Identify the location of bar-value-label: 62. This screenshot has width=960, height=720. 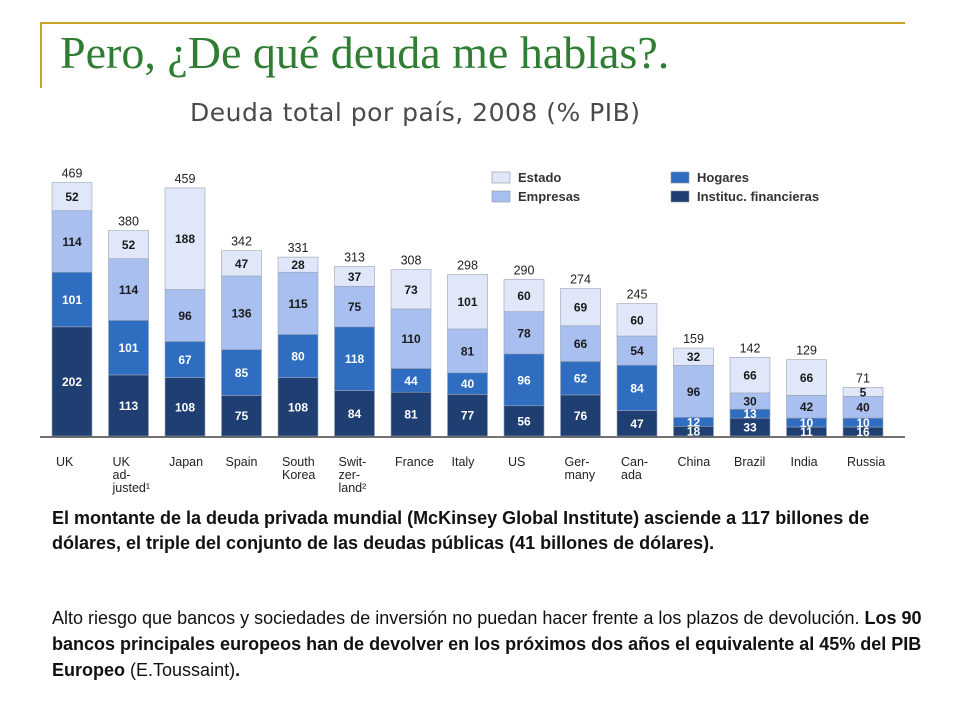
(581, 379).